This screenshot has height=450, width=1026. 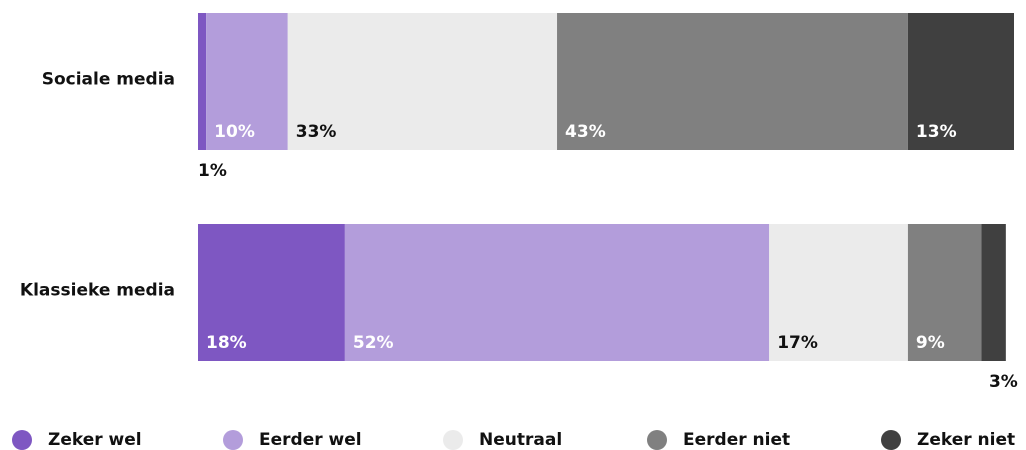 I want to click on value-label: 13%, so click(x=936, y=132).